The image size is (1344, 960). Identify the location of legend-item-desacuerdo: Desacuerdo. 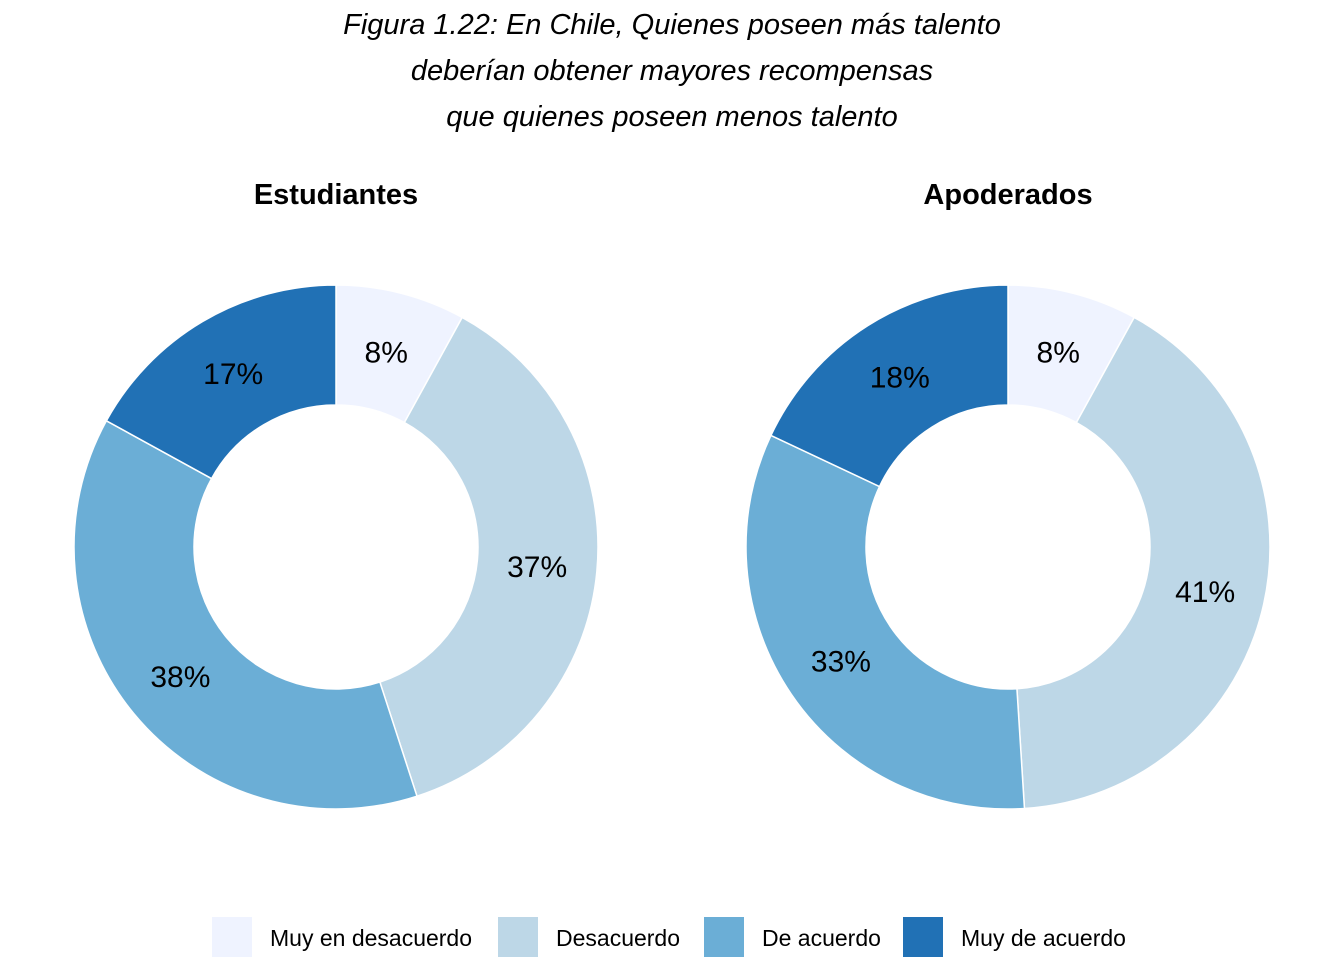
(589, 937).